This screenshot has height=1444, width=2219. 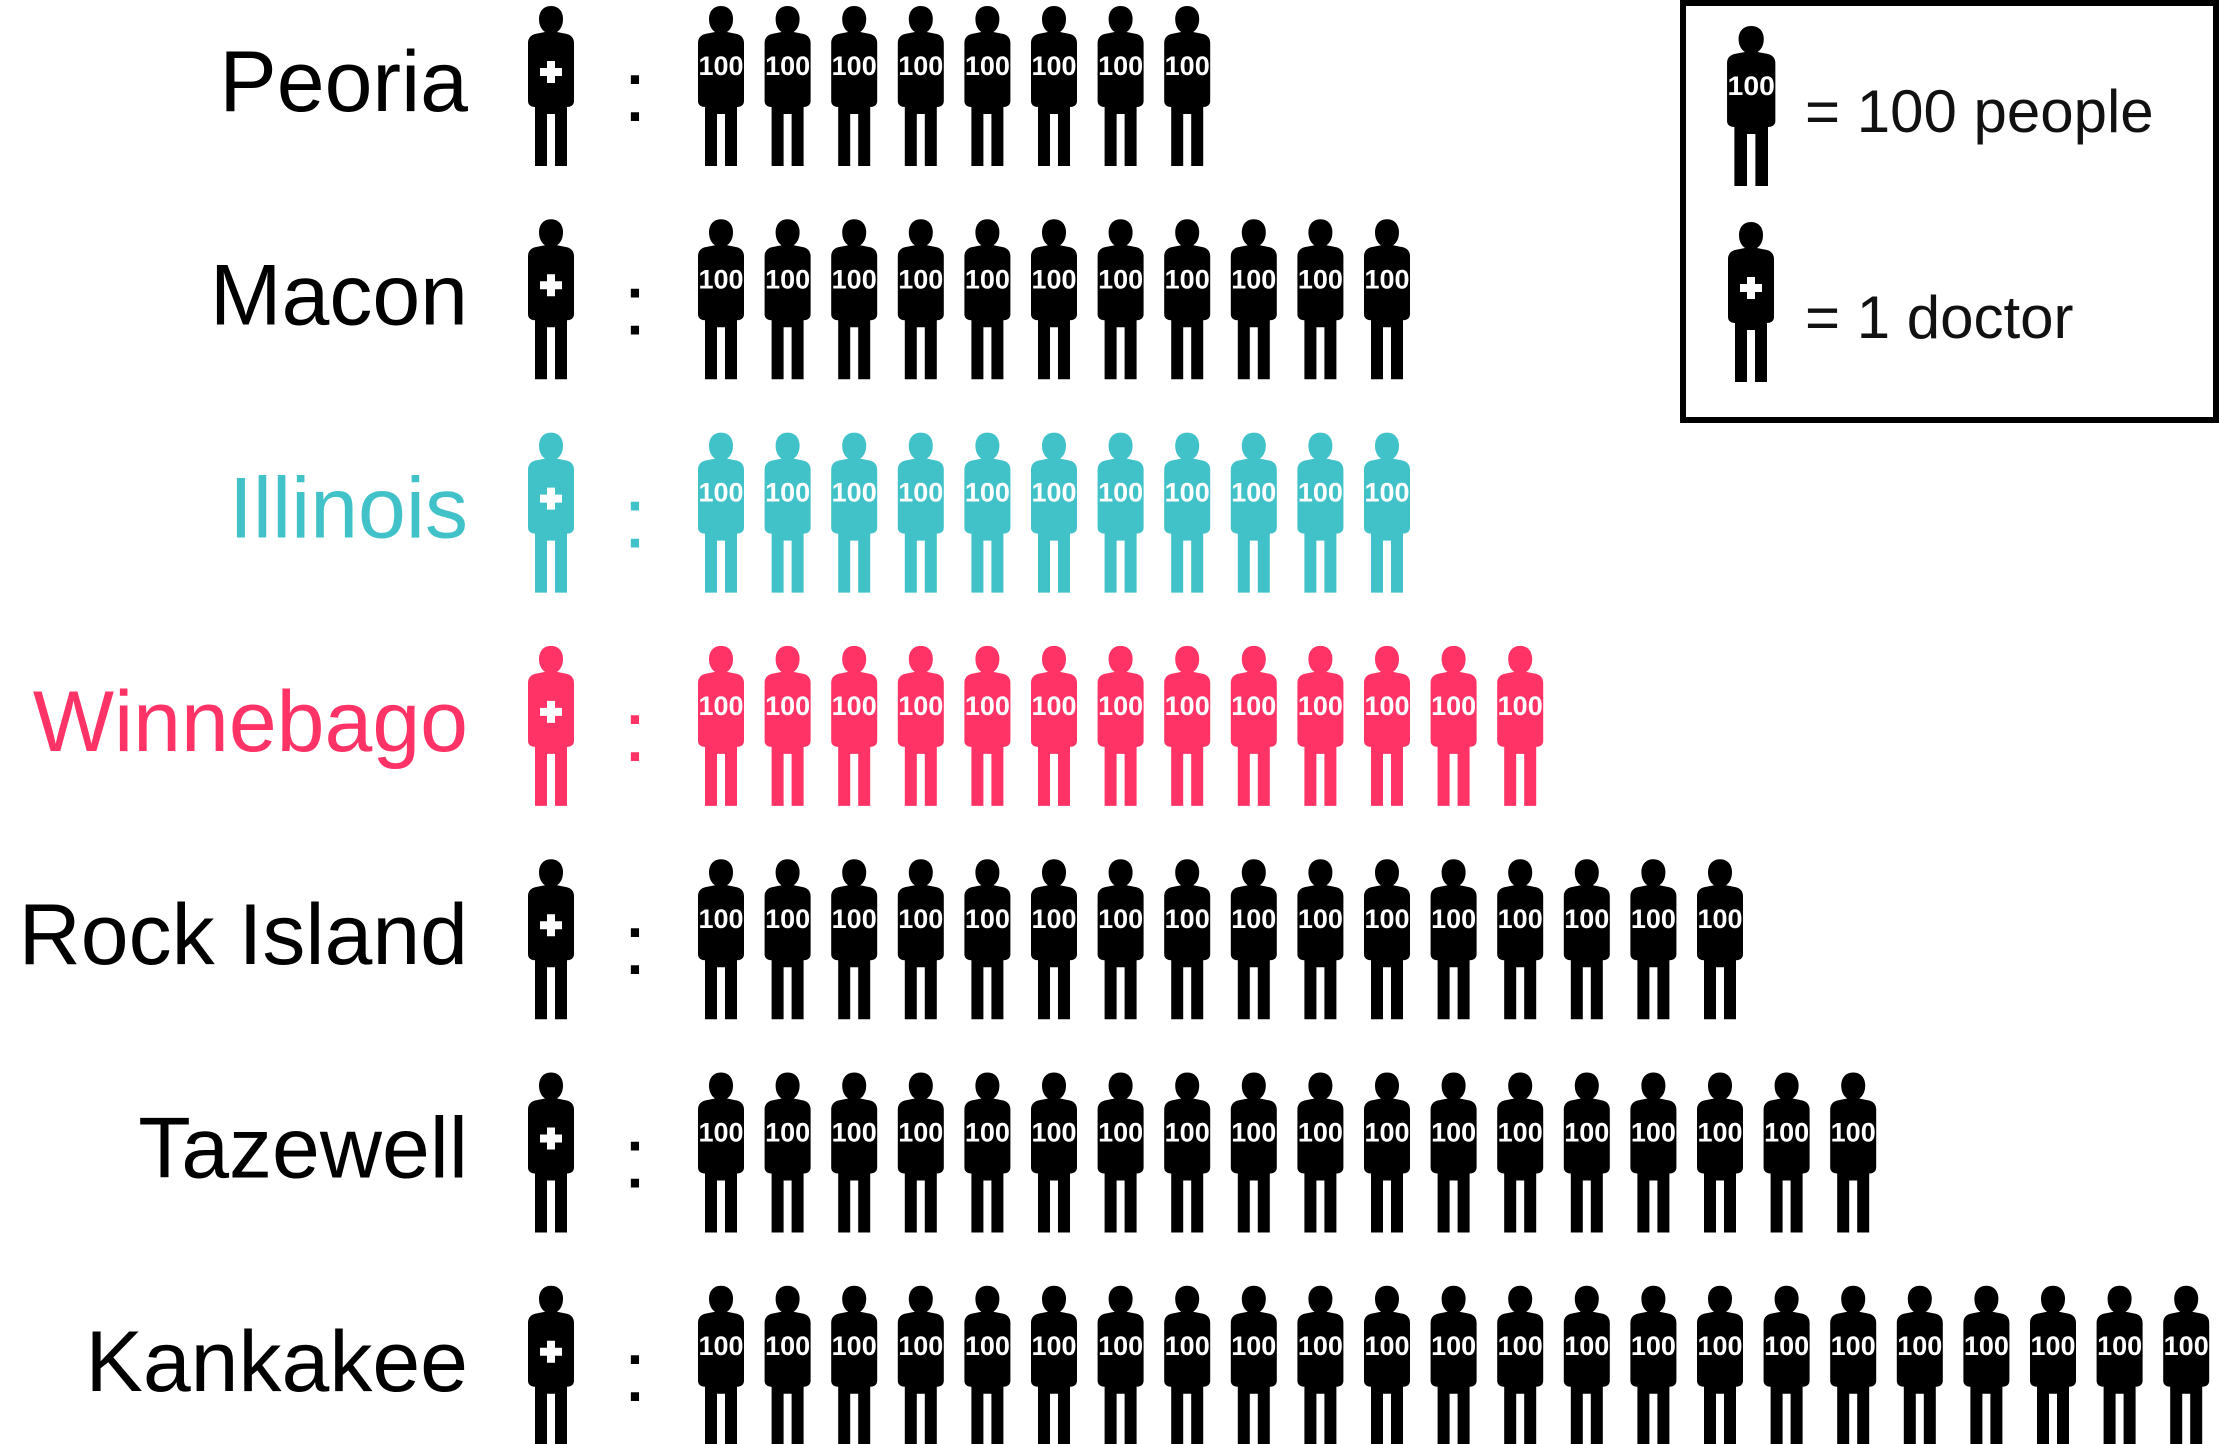 I want to click on legend-item-people: 100, so click(x=1751, y=106).